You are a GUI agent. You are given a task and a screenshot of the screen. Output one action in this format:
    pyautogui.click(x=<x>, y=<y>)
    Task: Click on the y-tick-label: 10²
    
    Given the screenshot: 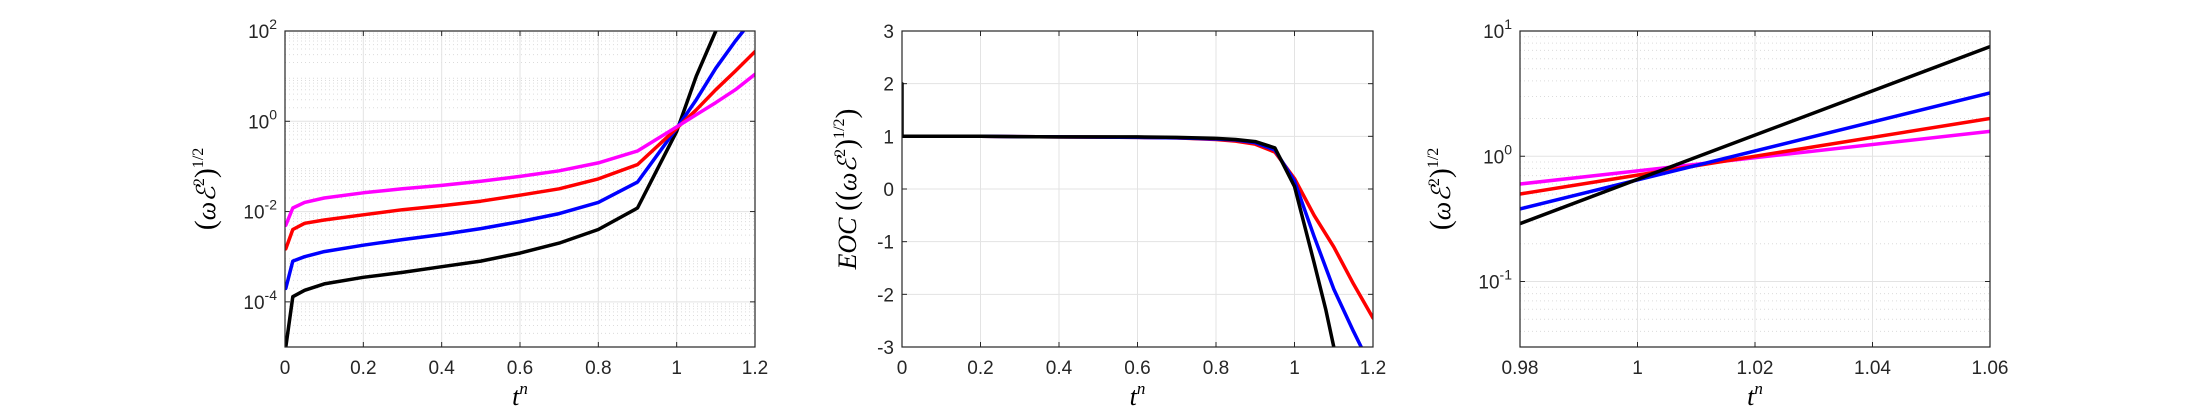 What is the action you would take?
    pyautogui.click(x=262, y=29)
    